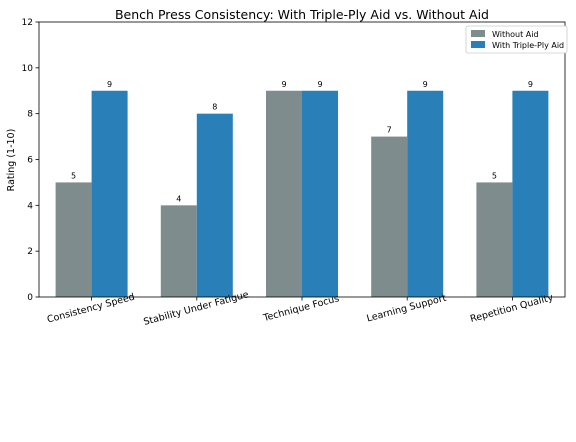  What do you see at coordinates (214, 107) in the screenshot?
I see `bar-value-label: 8` at bounding box center [214, 107].